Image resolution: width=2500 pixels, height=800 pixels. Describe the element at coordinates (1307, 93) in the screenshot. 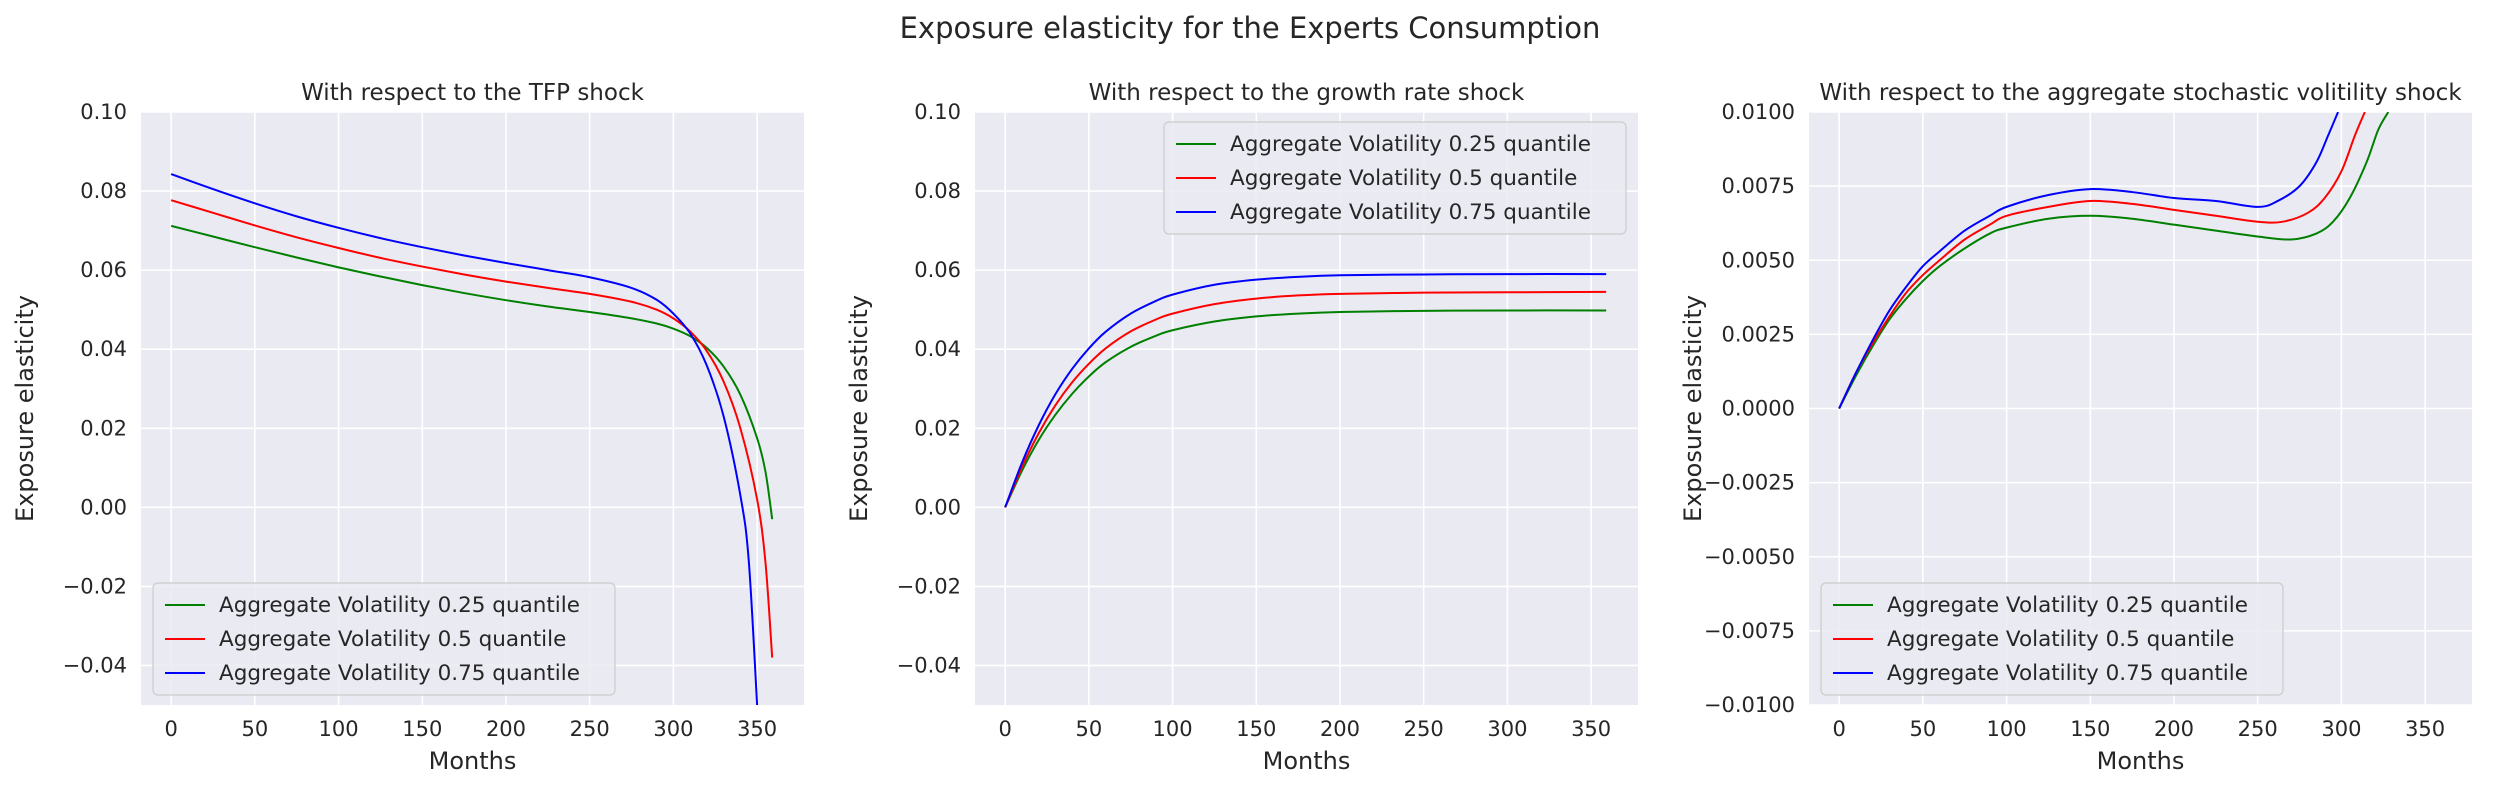

I see `chart-title: With respect to the growth rate shock` at that location.